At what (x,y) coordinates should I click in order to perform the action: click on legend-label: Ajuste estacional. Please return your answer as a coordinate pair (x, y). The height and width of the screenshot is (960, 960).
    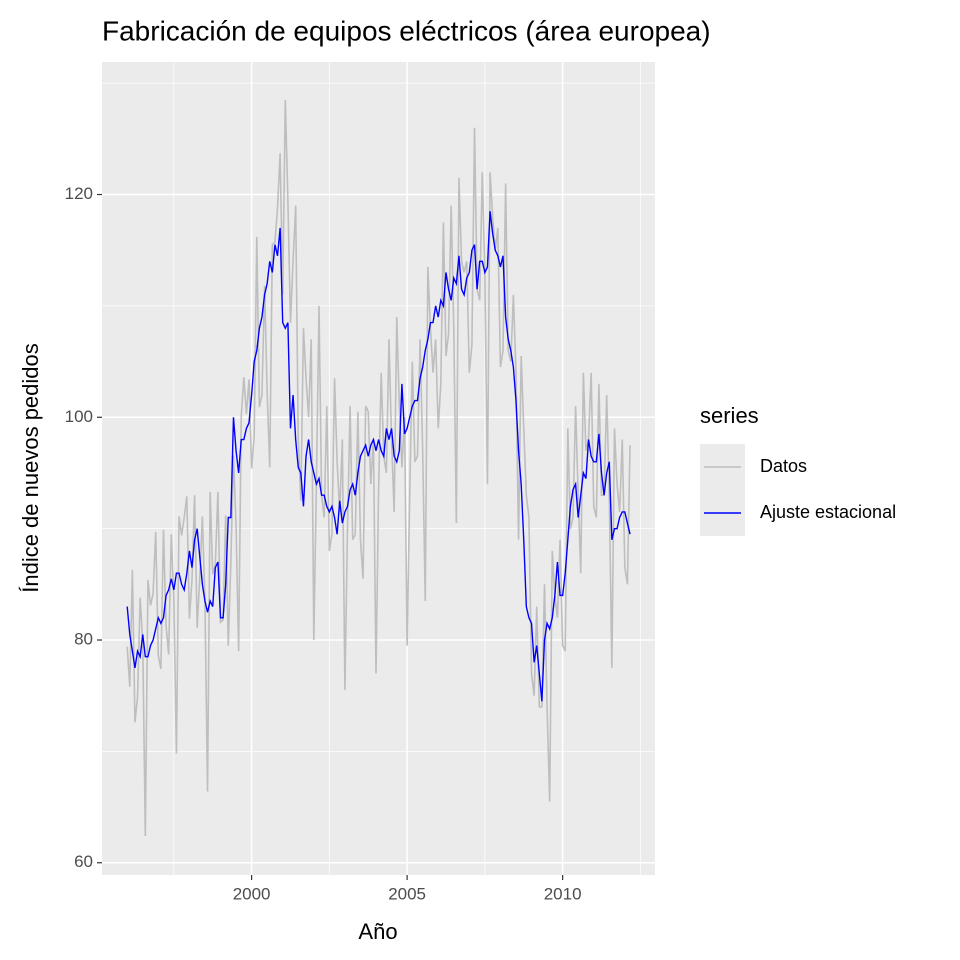
    Looking at the image, I should click on (828, 512).